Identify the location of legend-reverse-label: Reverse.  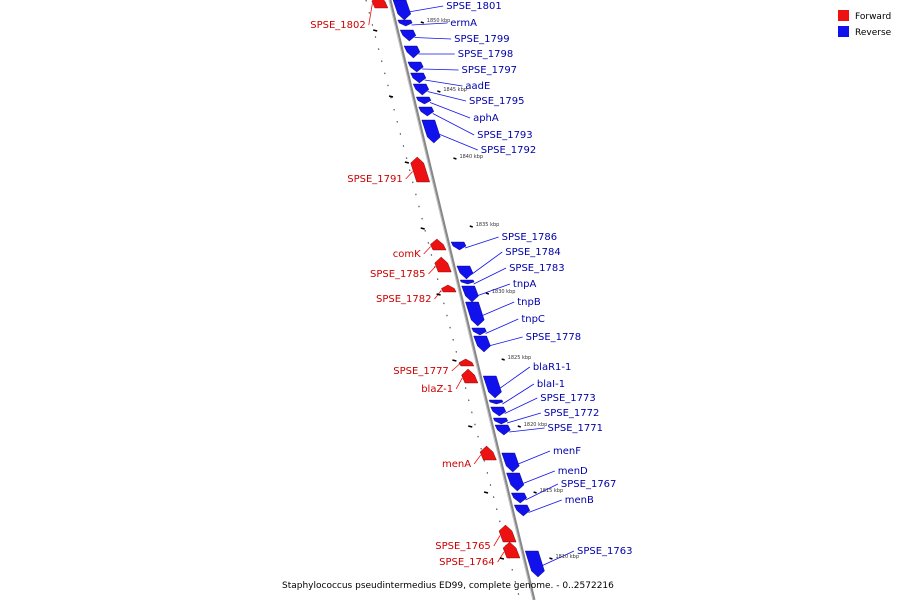
(873, 33).